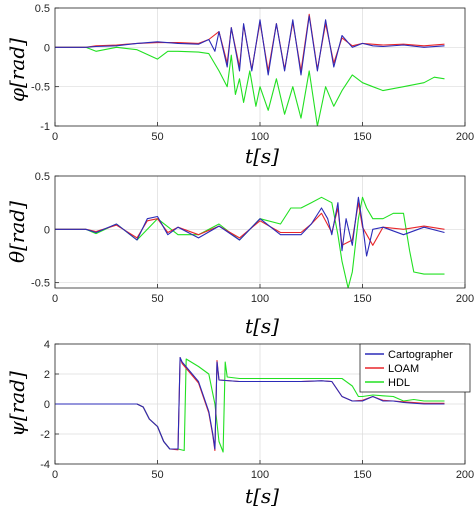 This screenshot has width=474, height=510. What do you see at coordinates (17, 70) in the screenshot?
I see `phi-ylabel: φ[rad]` at bounding box center [17, 70].